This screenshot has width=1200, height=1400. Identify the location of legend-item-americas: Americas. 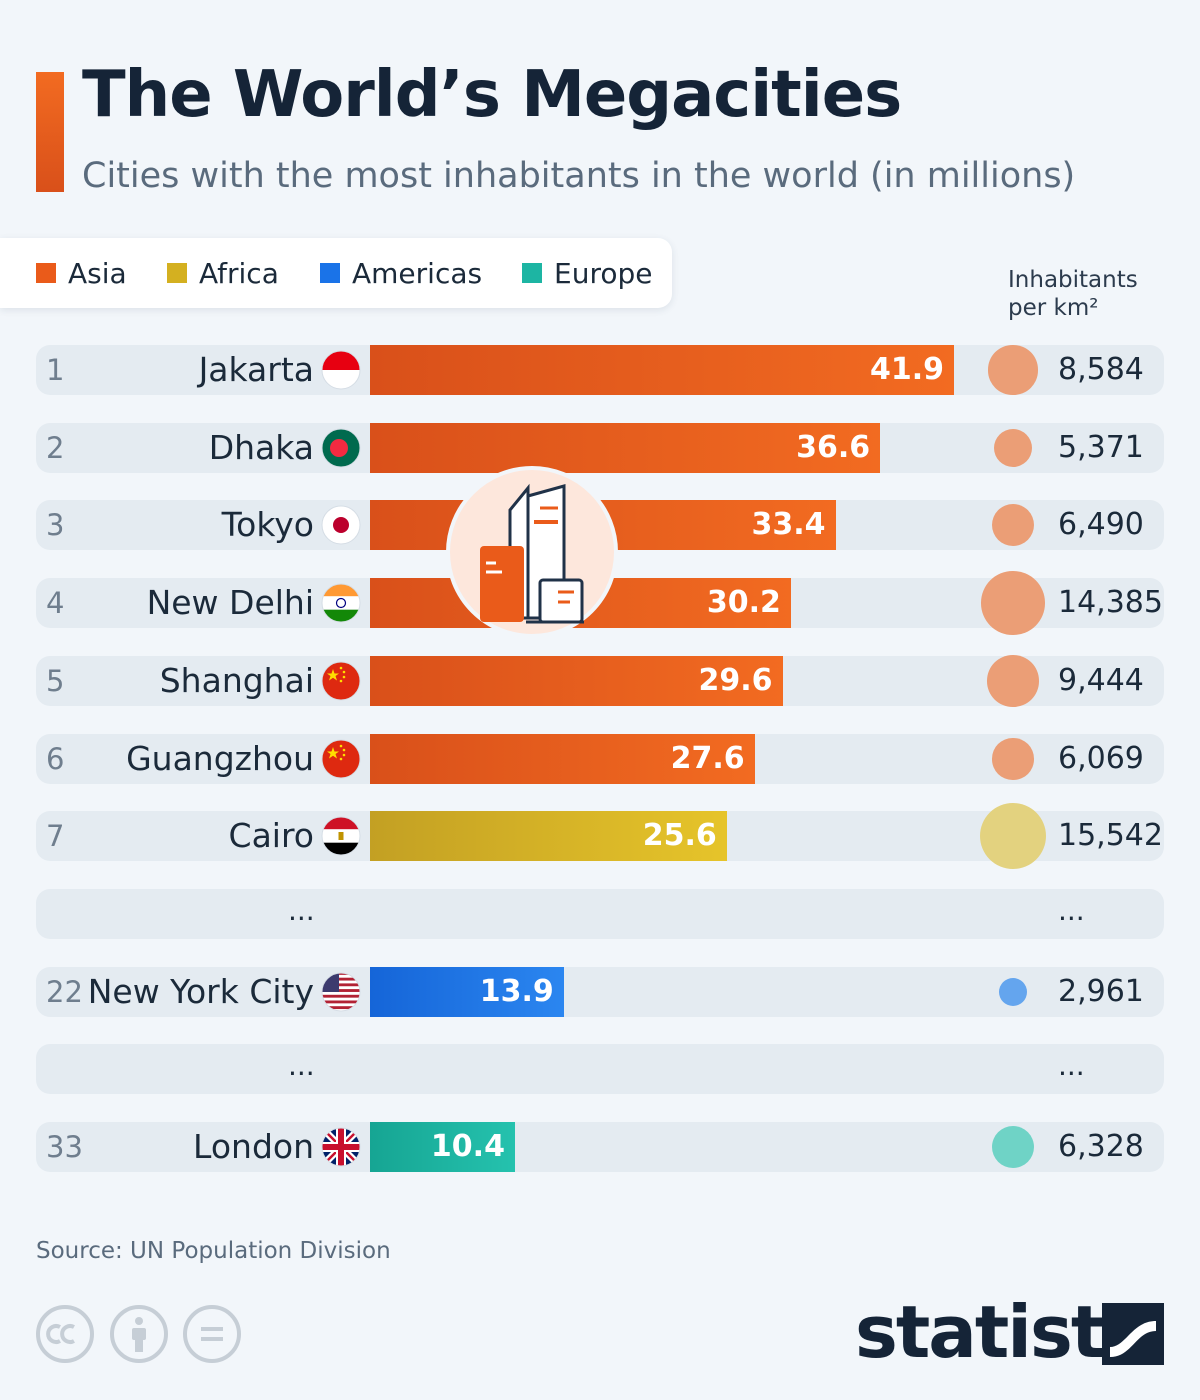
(401, 273).